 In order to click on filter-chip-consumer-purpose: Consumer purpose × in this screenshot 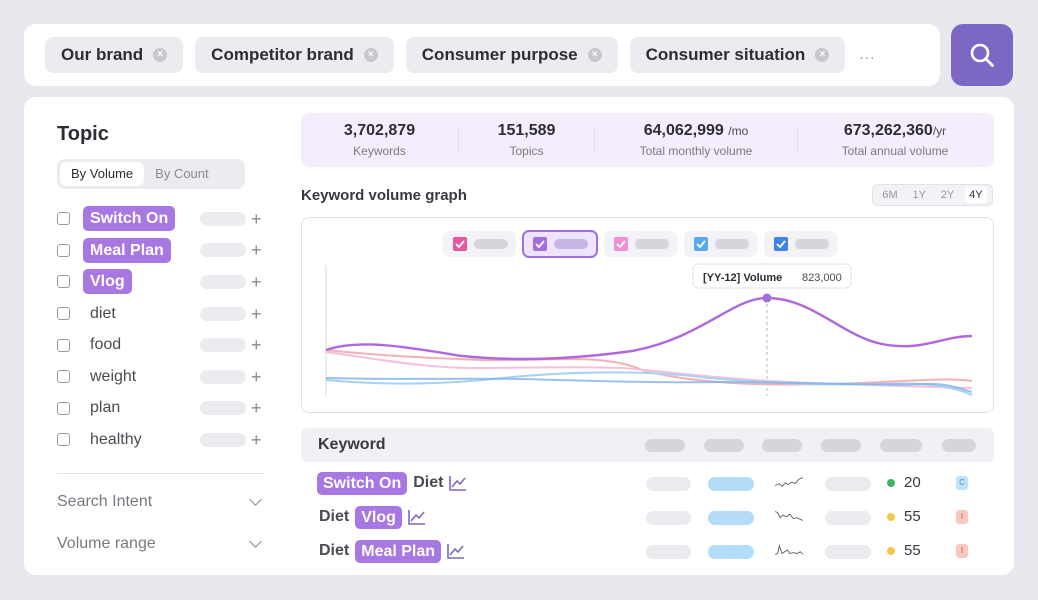, I will do `click(511, 55)`.